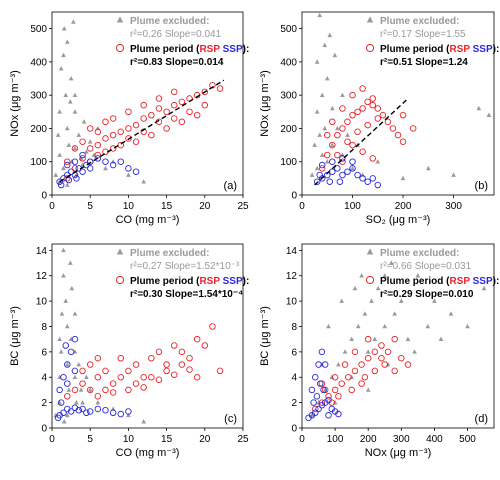  Describe the element at coordinates (44, 352) in the screenshot. I see `y-tick-label: 6` at that location.